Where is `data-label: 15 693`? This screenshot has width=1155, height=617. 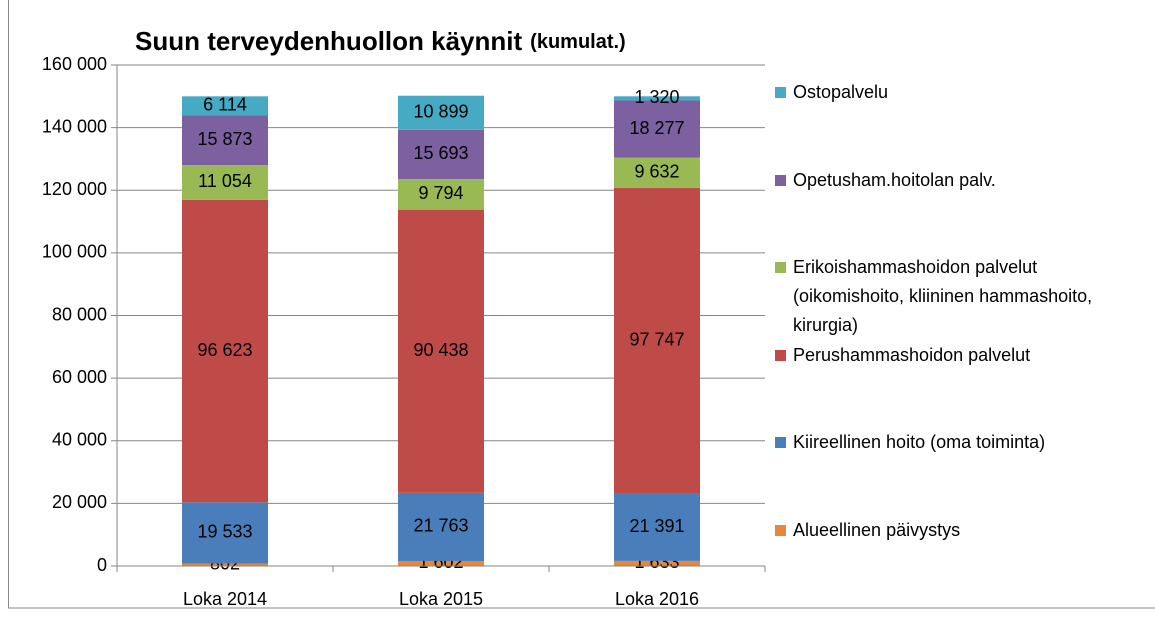 data-label: 15 693 is located at coordinates (440, 153).